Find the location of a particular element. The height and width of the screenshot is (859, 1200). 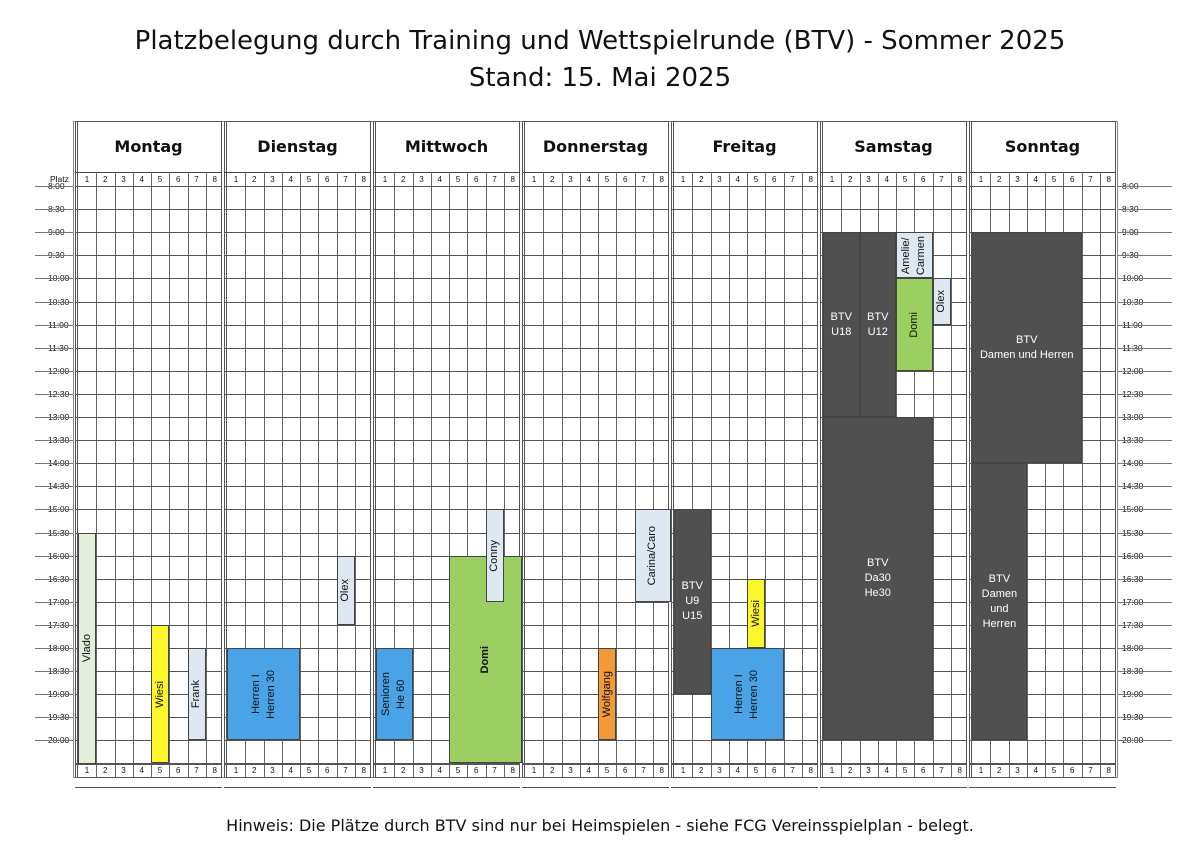

day-name-dienstag: Dienstag is located at coordinates (297, 146).